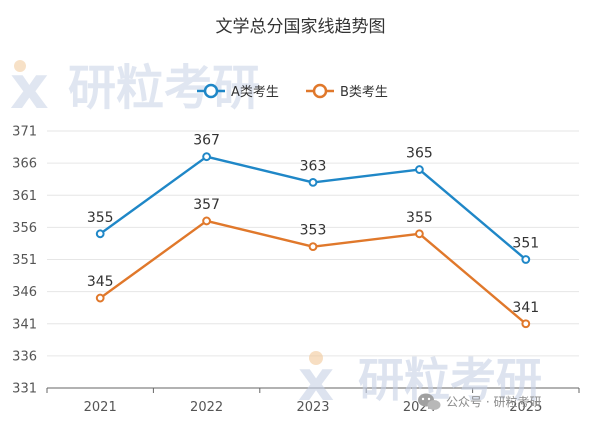 Image resolution: width=601 pixels, height=426 pixels. What do you see at coordinates (24, 389) in the screenshot?
I see `y-tick-label-331: 331` at bounding box center [24, 389].